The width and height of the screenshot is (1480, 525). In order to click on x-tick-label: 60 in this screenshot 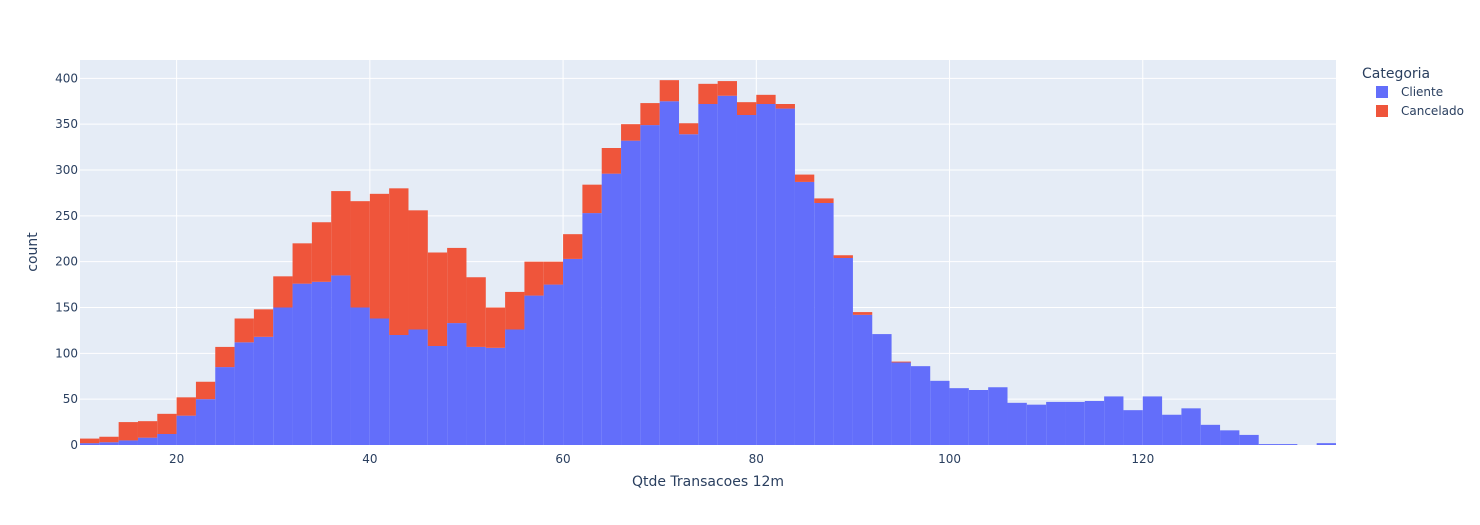, I will do `click(562, 459)`.